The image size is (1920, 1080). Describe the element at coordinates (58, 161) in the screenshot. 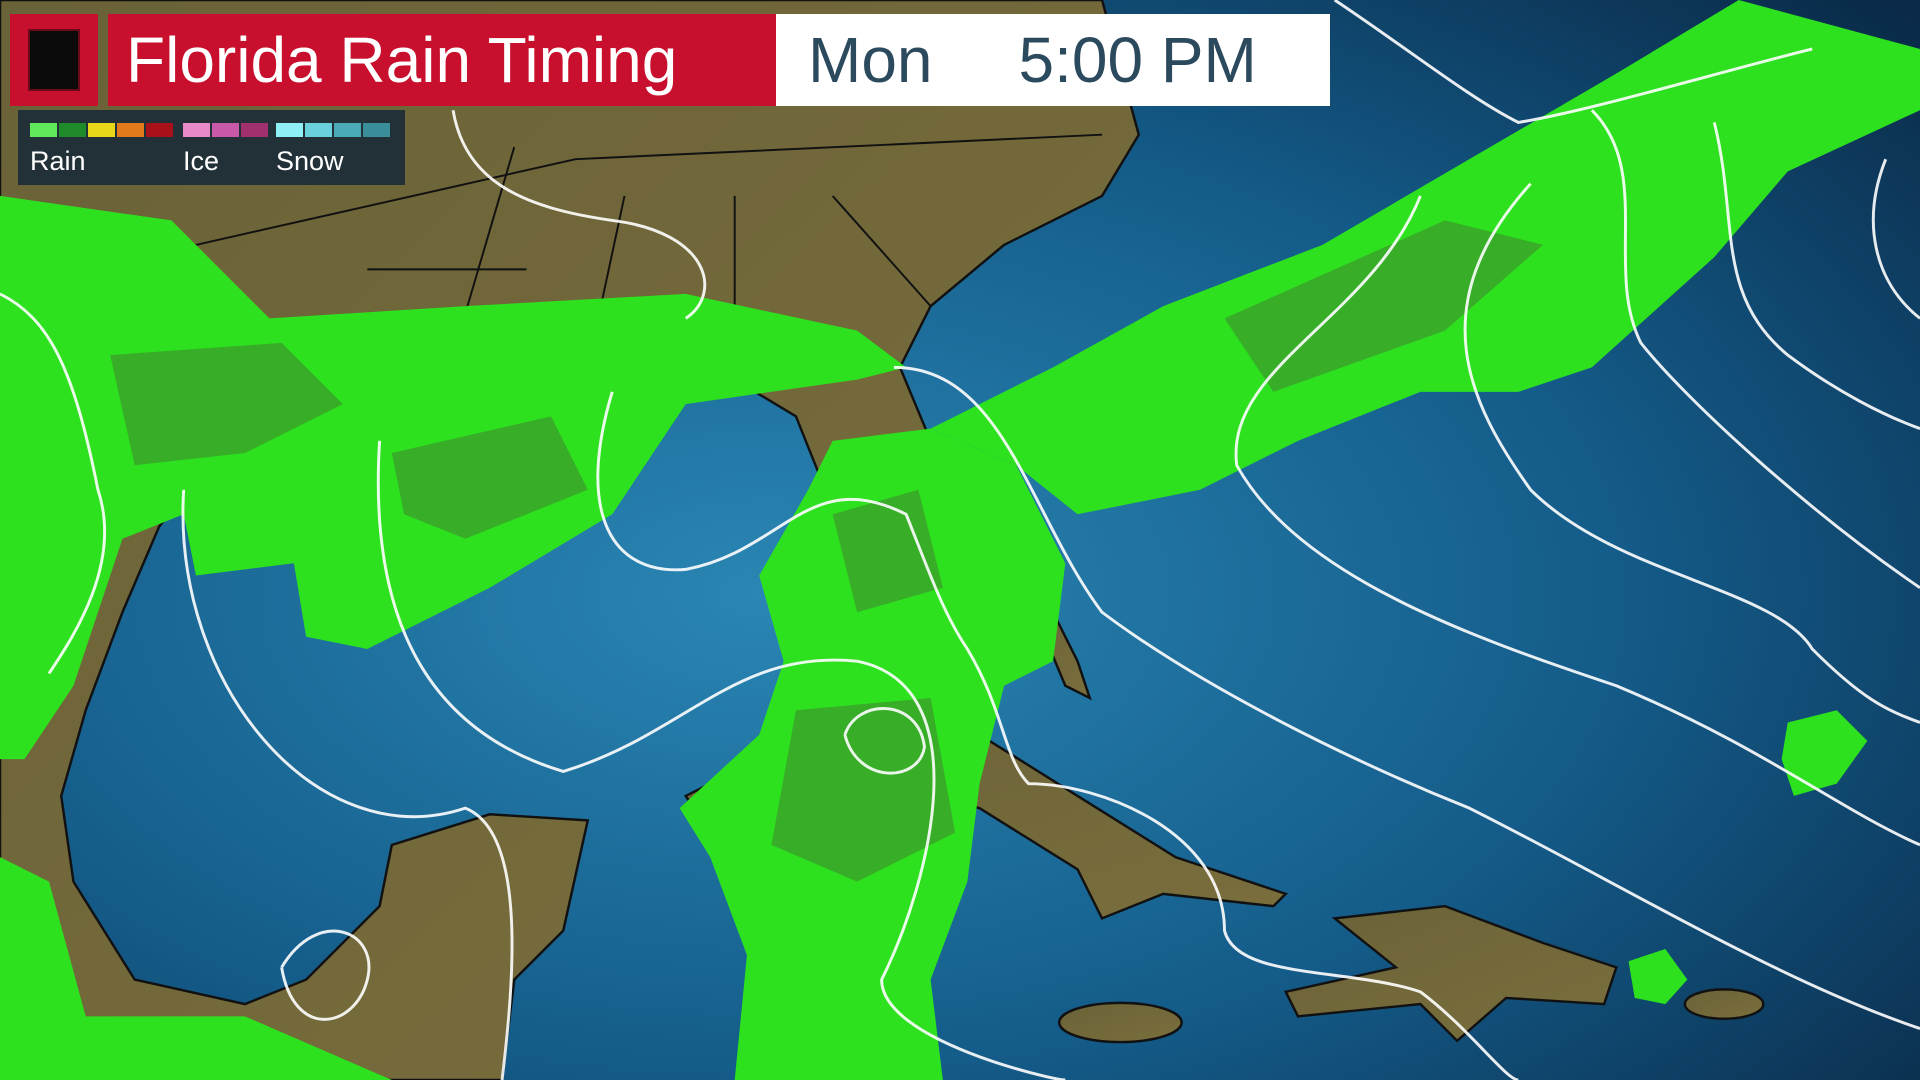

I see `legend-label-rain: Rain` at that location.